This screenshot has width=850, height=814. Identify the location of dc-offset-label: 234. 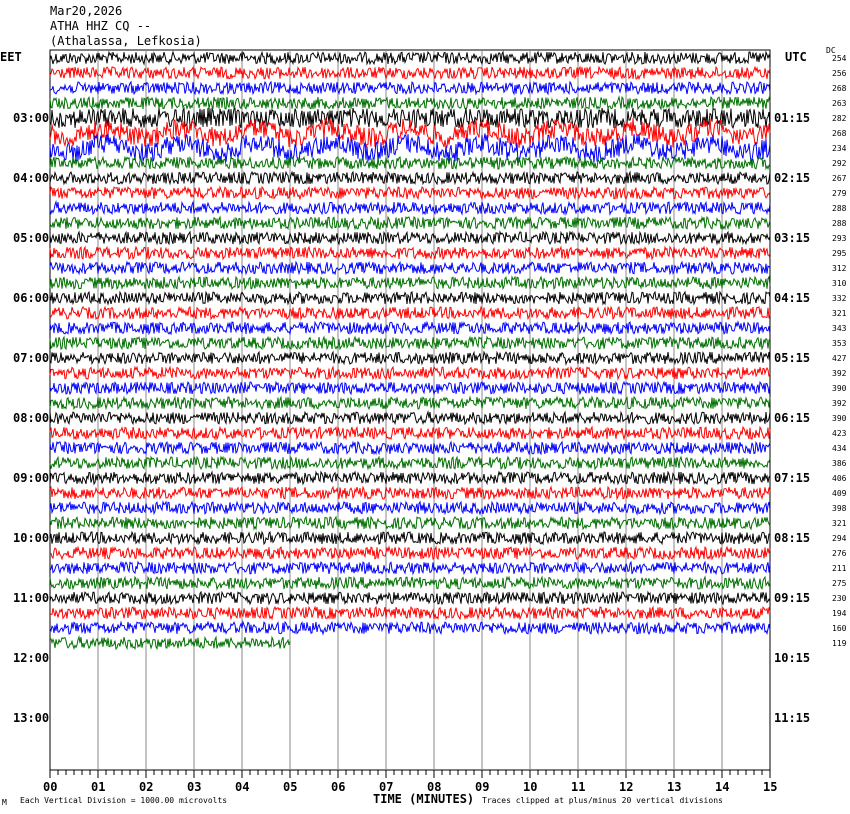
(839, 148).